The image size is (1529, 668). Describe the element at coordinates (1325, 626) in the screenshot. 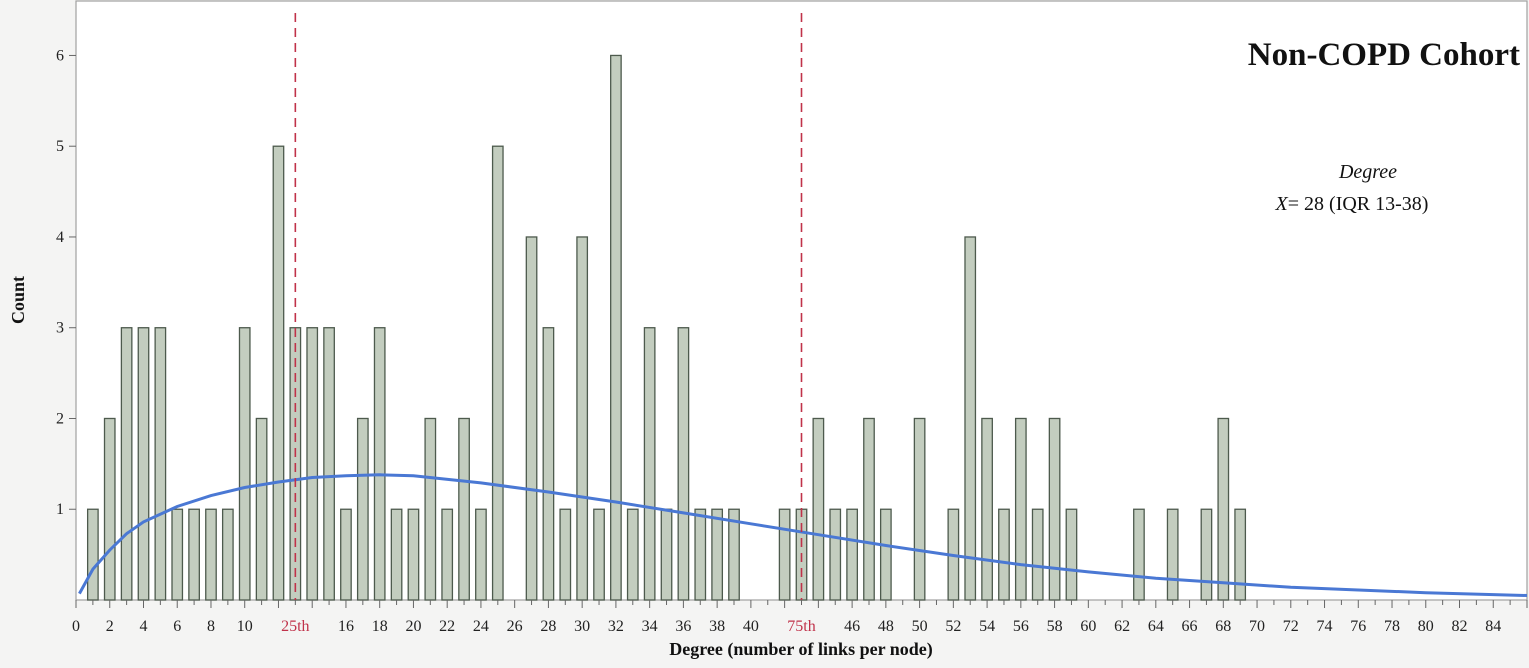

I see `x-tick-label: 74` at that location.